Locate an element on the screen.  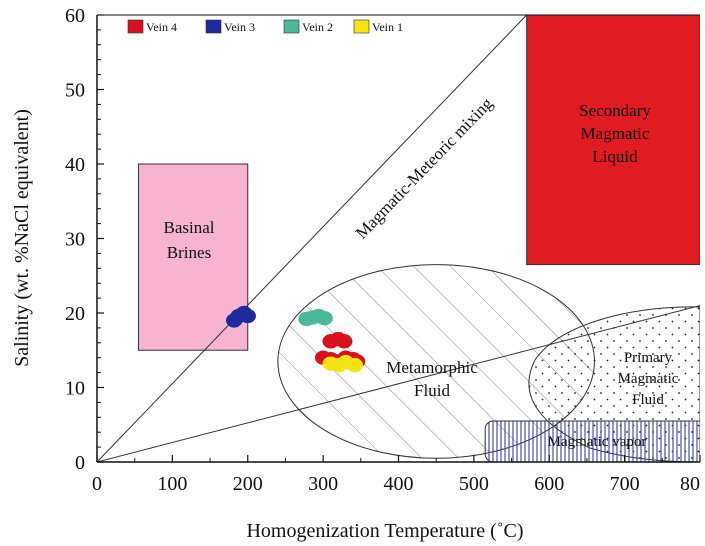
primary-label-1: Primary is located at coordinates (648, 358).